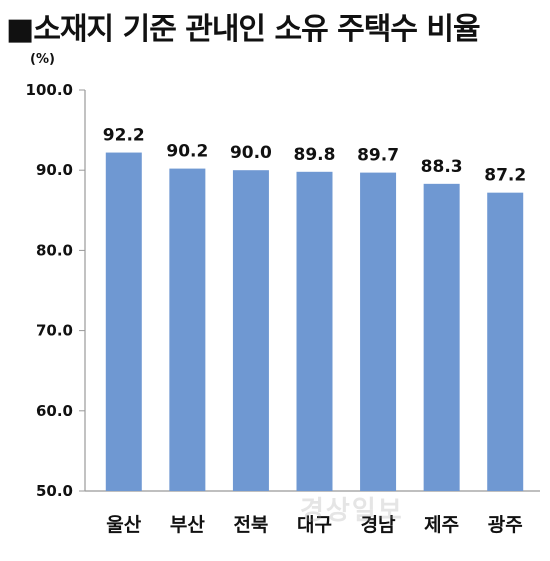  Describe the element at coordinates (250, 525) in the screenshot. I see `category-label: 전북` at that location.